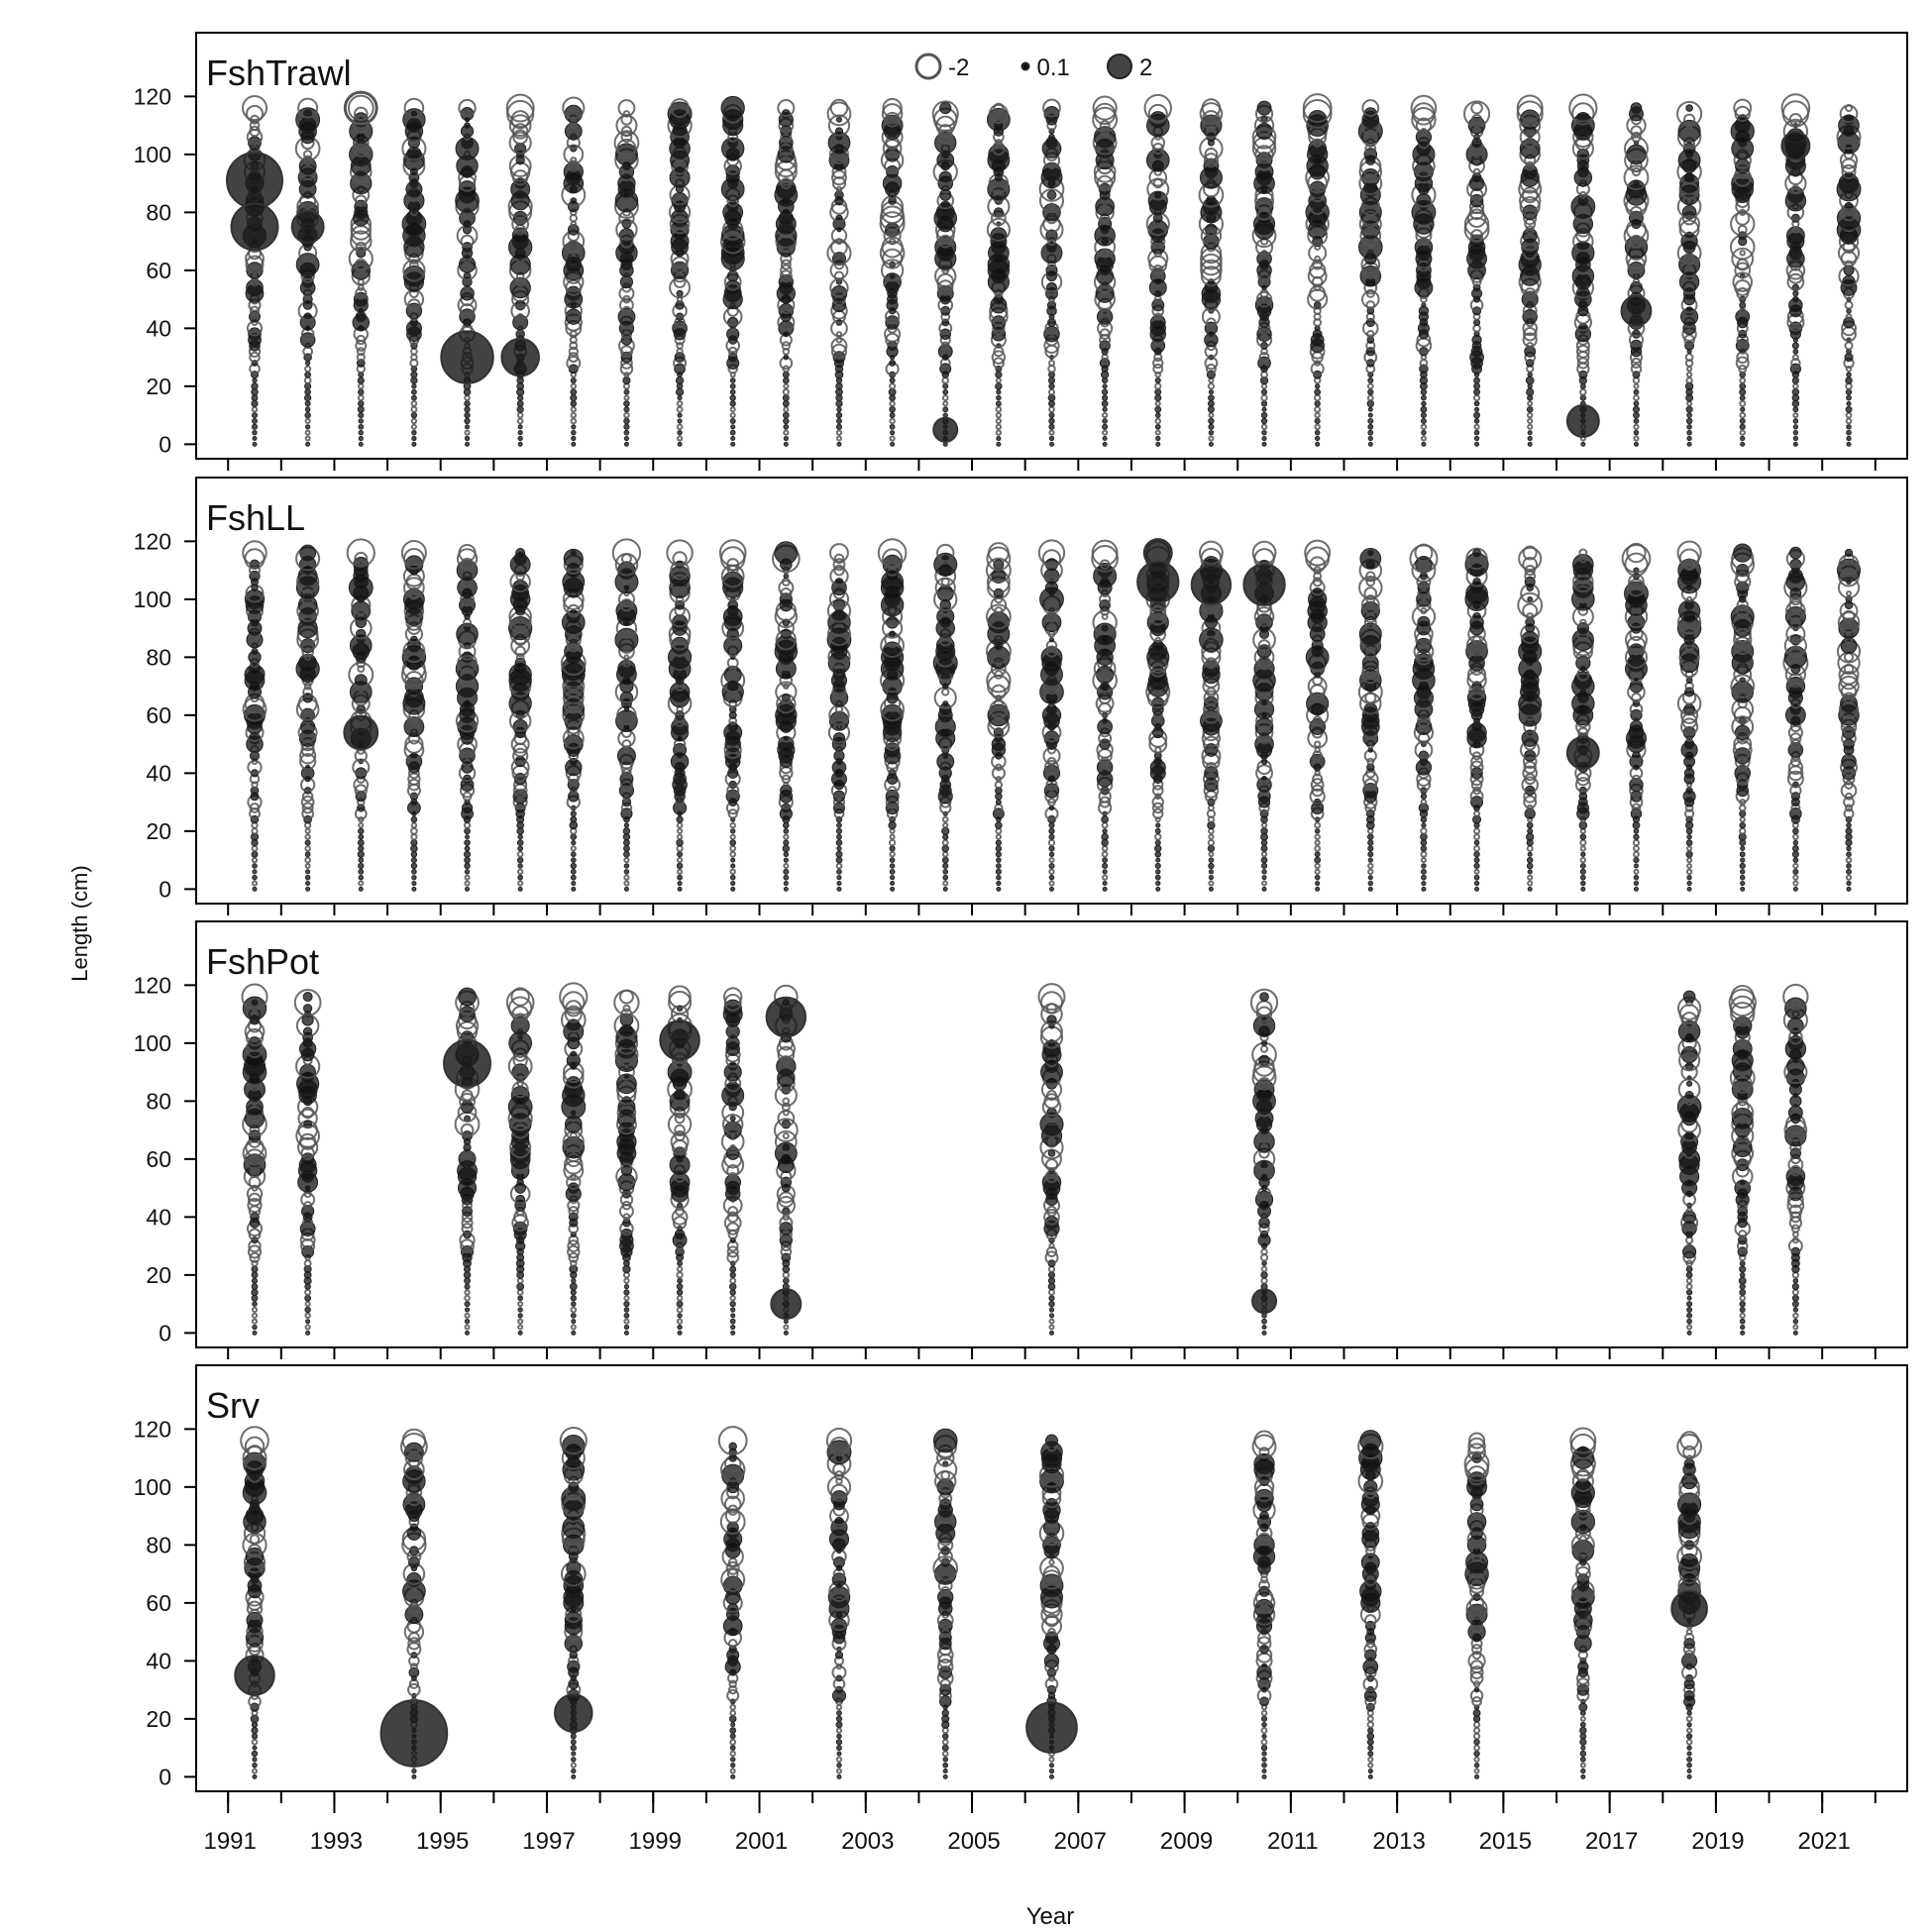 The image size is (1932, 1932). I want to click on y-tick-label: 0, so click(165, 889).